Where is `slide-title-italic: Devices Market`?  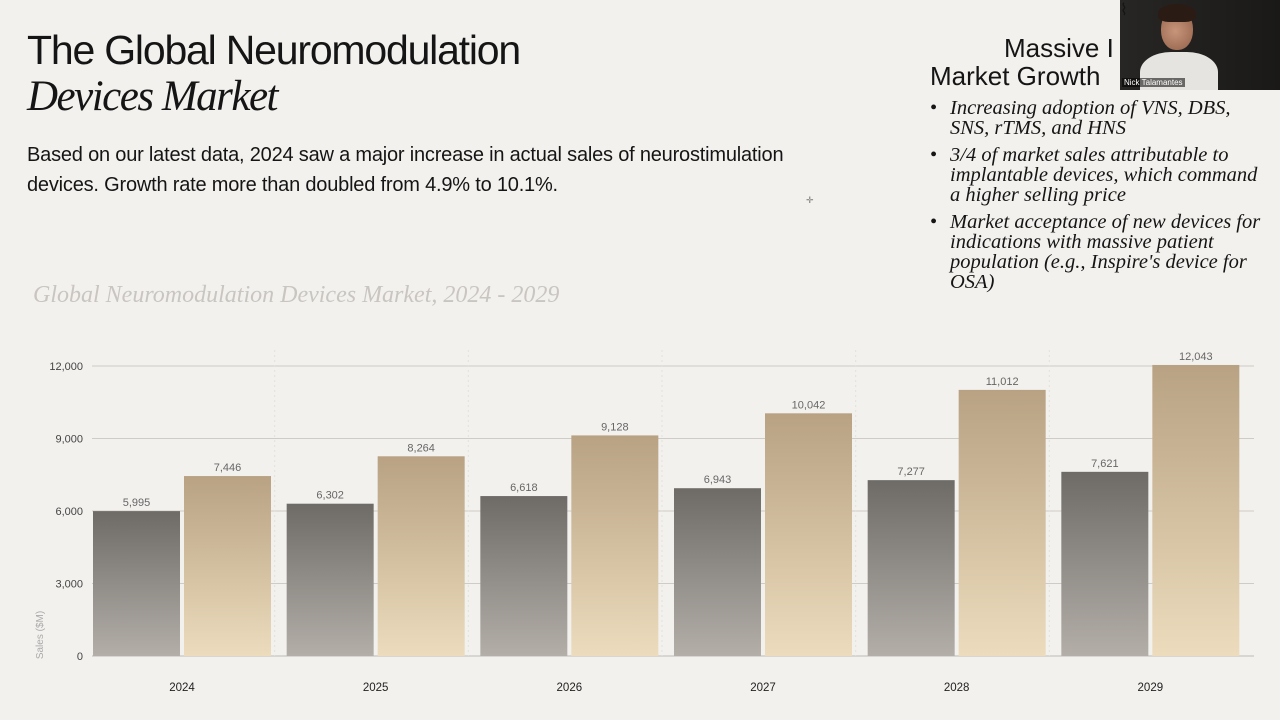
slide-title-italic: Devices Market is located at coordinates (153, 96).